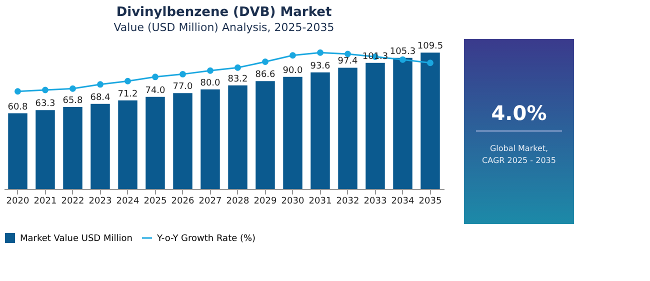 The image size is (650, 281). I want to click on legend-label: Market Value USD Million, so click(76, 239).